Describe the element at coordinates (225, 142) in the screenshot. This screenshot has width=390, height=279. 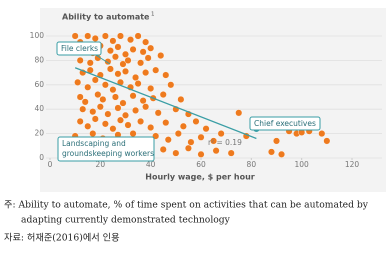
I see `r-squared: r² = 0.19` at that location.